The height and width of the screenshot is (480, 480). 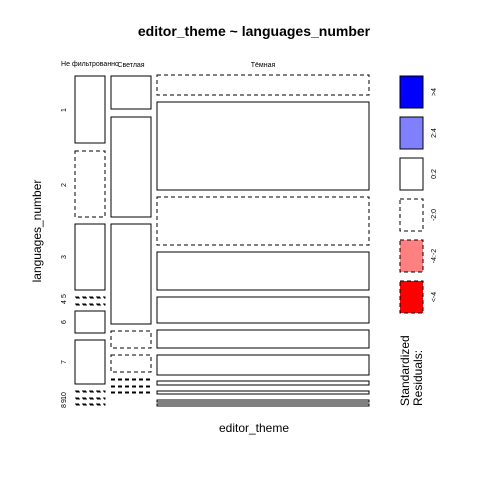 I want to click on row-label: 5, so click(x=64, y=296).